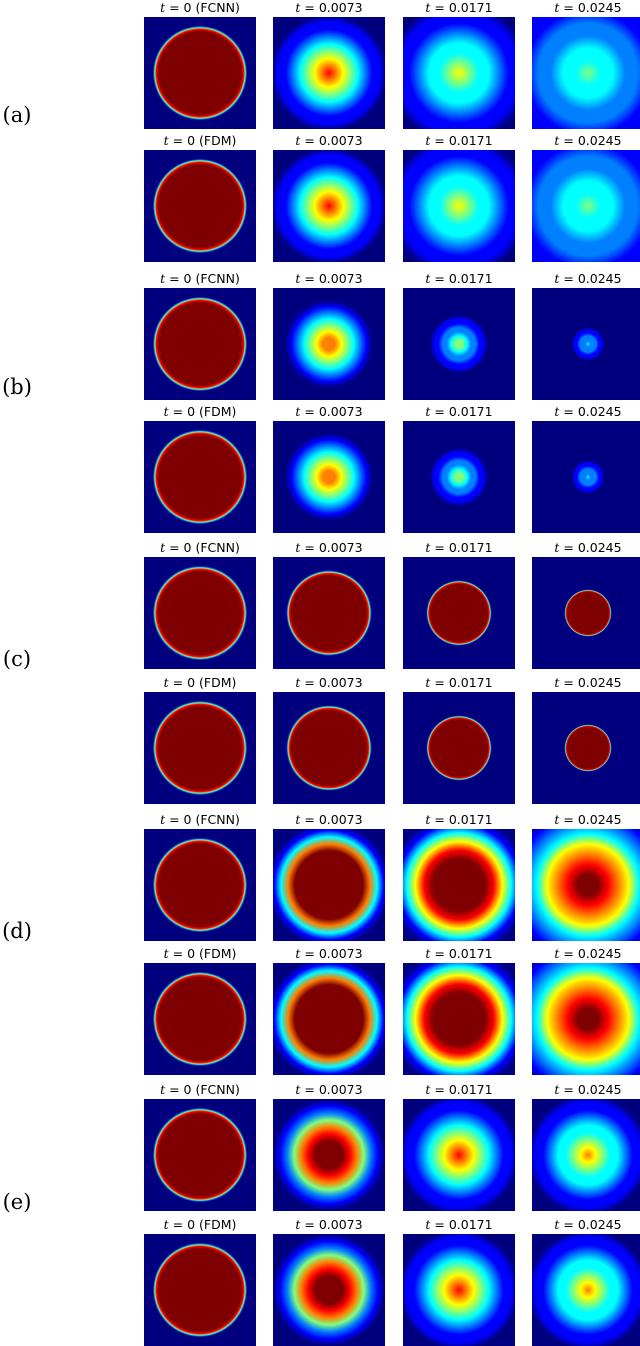  What do you see at coordinates (202, 140) in the screenshot?
I see `time-value: = 0 (FDM)` at bounding box center [202, 140].